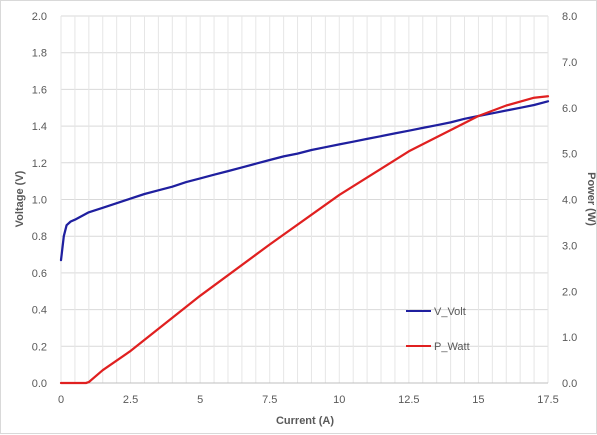  I want to click on y2-tick-label: 6.0, so click(569, 109).